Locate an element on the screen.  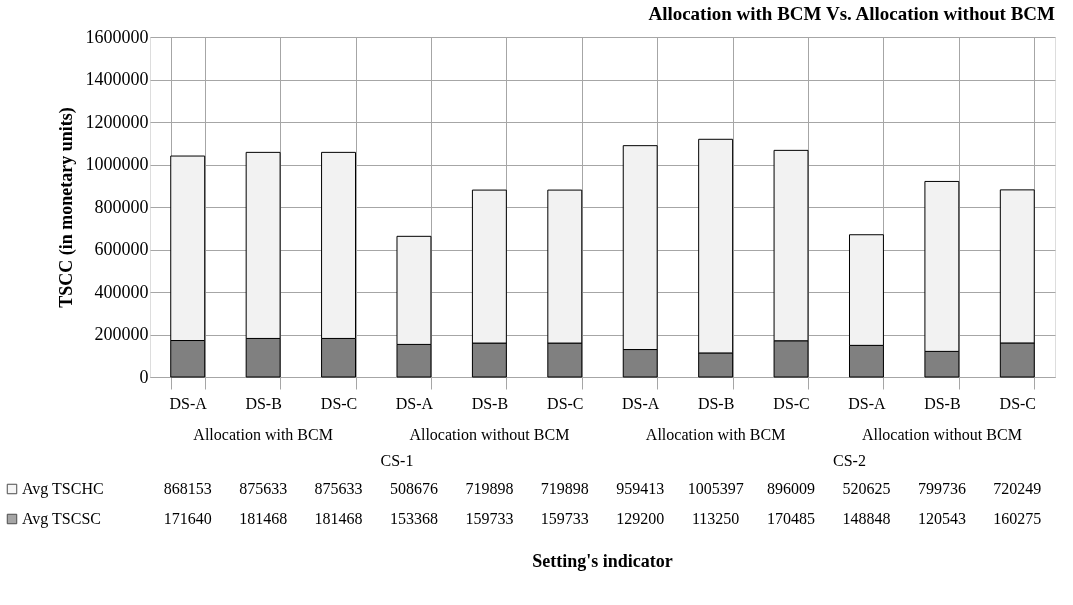
data-label: 120543 is located at coordinates (941, 518).